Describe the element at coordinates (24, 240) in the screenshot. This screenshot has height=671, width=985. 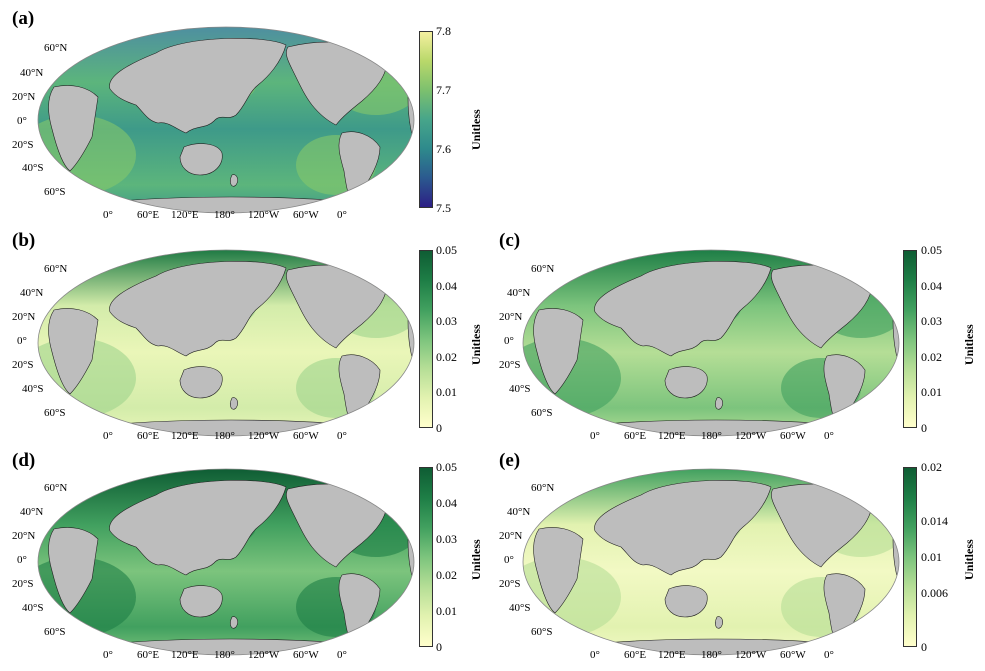
I see `panel-label: (b)` at that location.